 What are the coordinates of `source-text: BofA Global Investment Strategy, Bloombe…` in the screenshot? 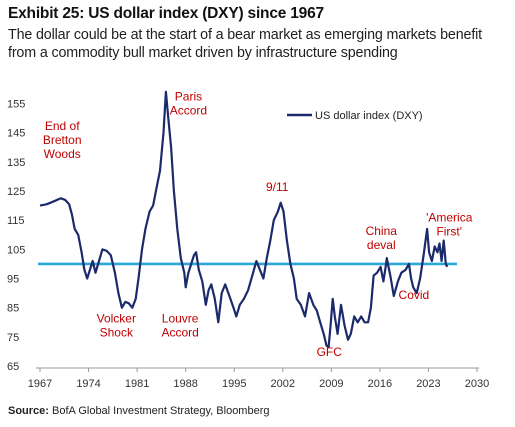 It's located at (159, 411).